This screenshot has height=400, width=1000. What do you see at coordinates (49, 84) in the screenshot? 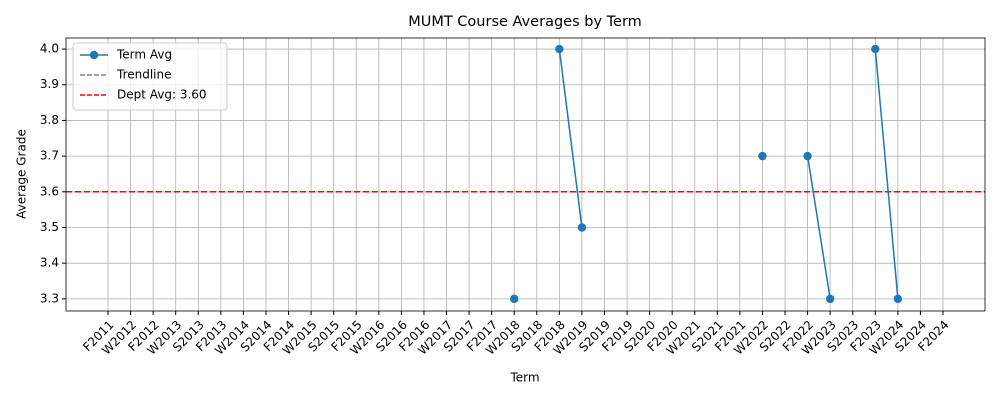
I see `y-tick-label: 3.9` at bounding box center [49, 84].